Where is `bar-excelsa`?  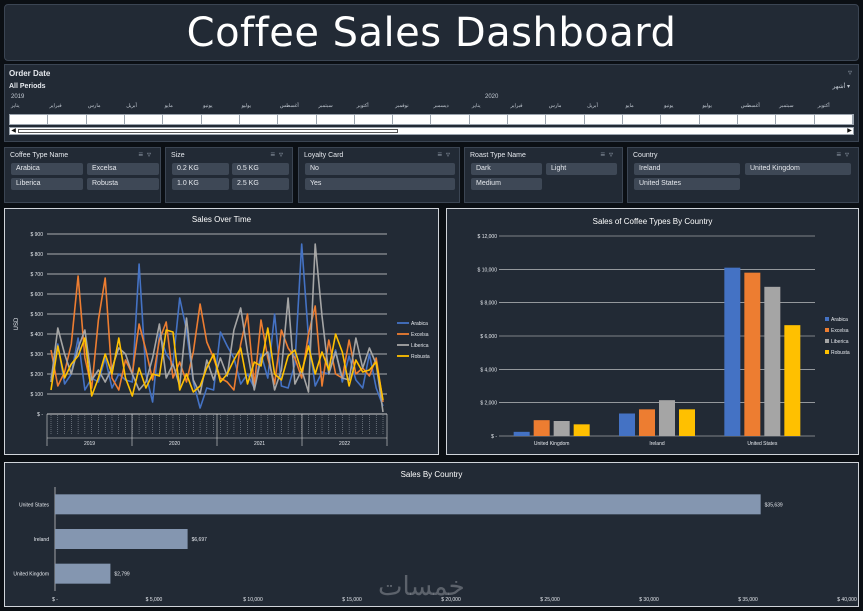
bar-excelsa is located at coordinates (752, 354).